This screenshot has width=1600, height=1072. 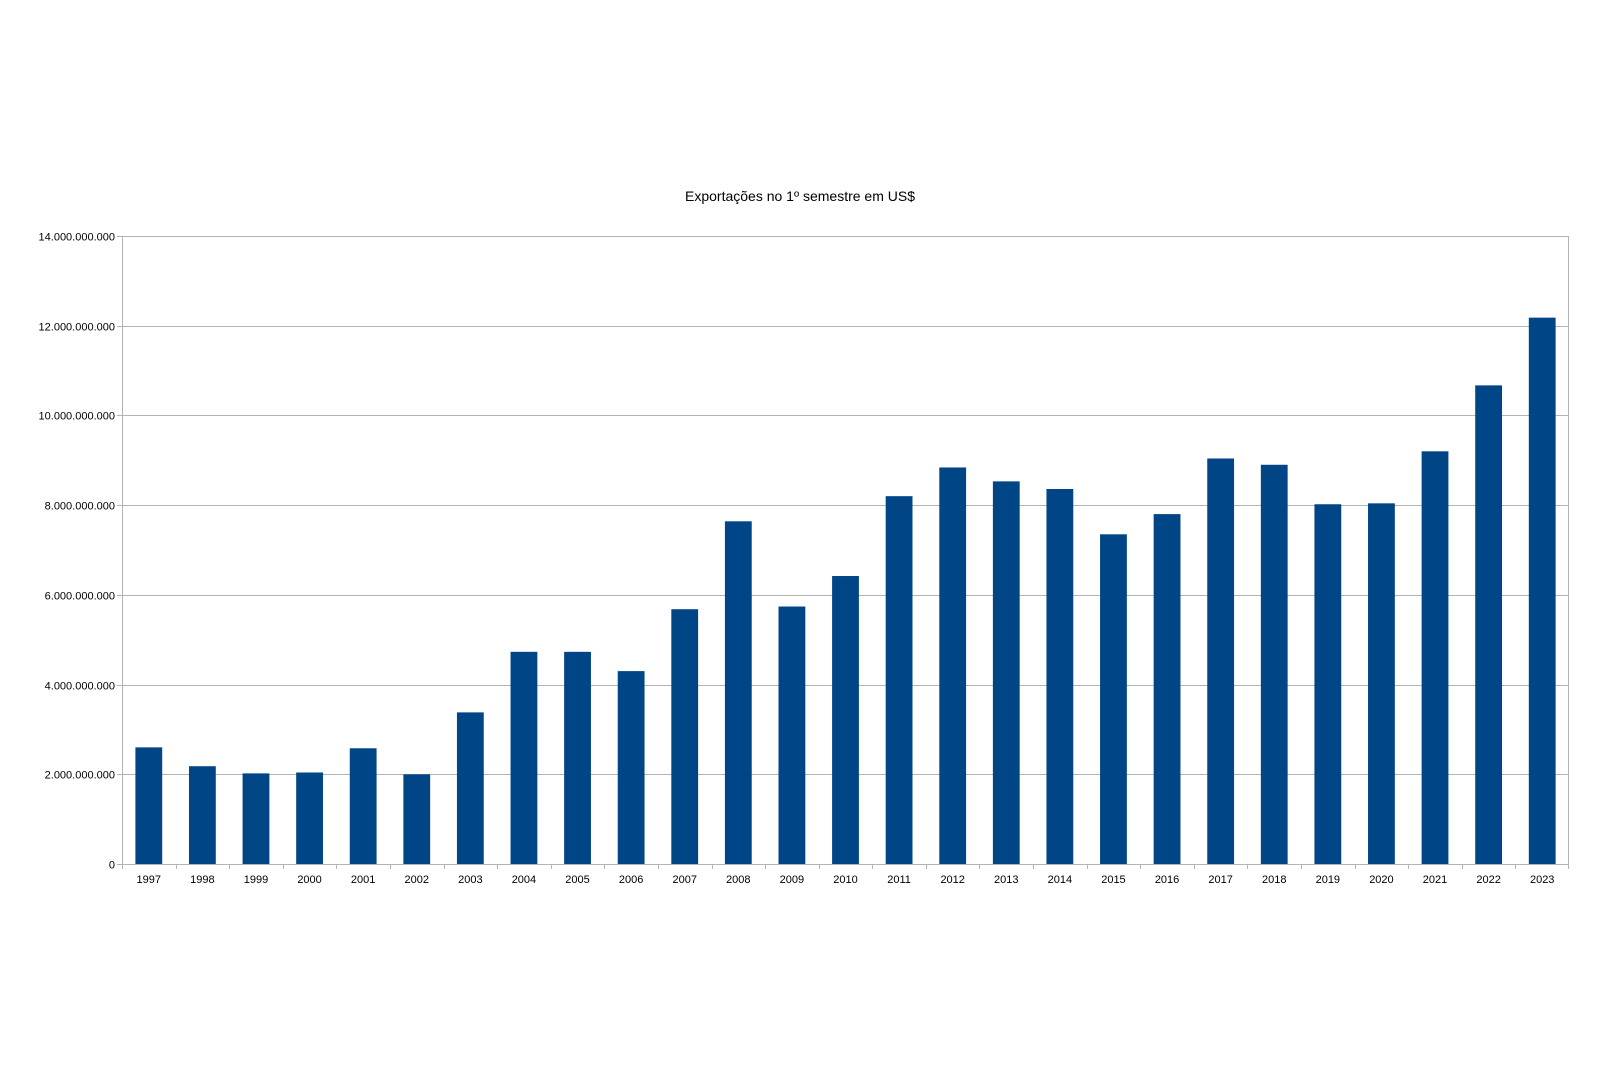 What do you see at coordinates (577, 757) in the screenshot?
I see `bar-2005` at bounding box center [577, 757].